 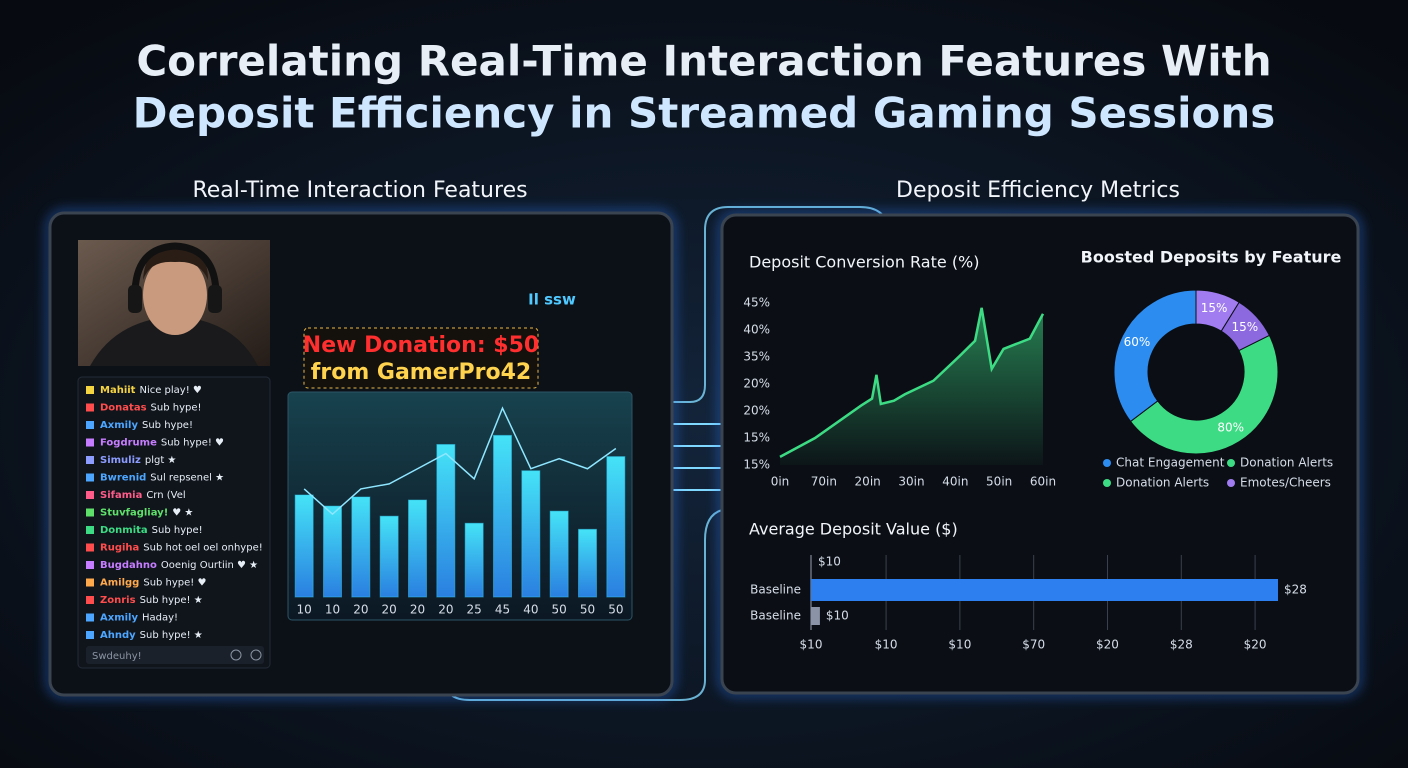 What do you see at coordinates (460, 461) in the screenshot?
I see `trend-line` at bounding box center [460, 461].